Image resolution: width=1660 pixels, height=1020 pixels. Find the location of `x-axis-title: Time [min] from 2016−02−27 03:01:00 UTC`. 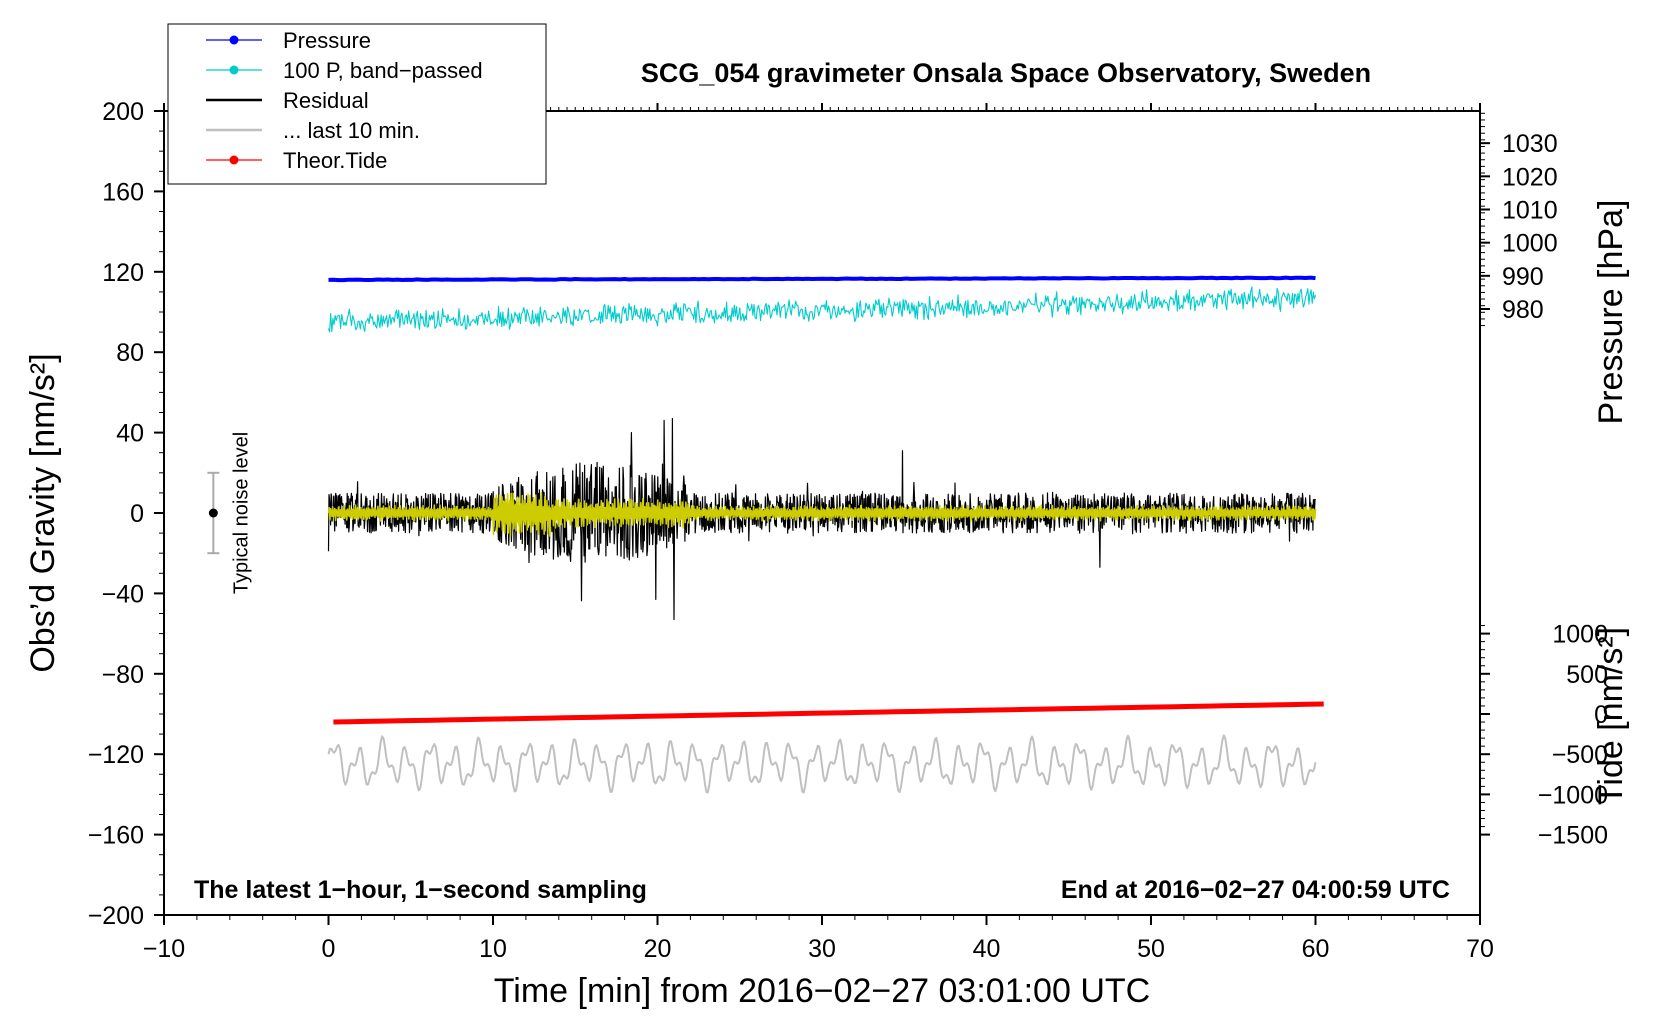

x-axis-title: Time [min] from 2016−02−27 03:01:00 UTC is located at coordinates (822, 991).